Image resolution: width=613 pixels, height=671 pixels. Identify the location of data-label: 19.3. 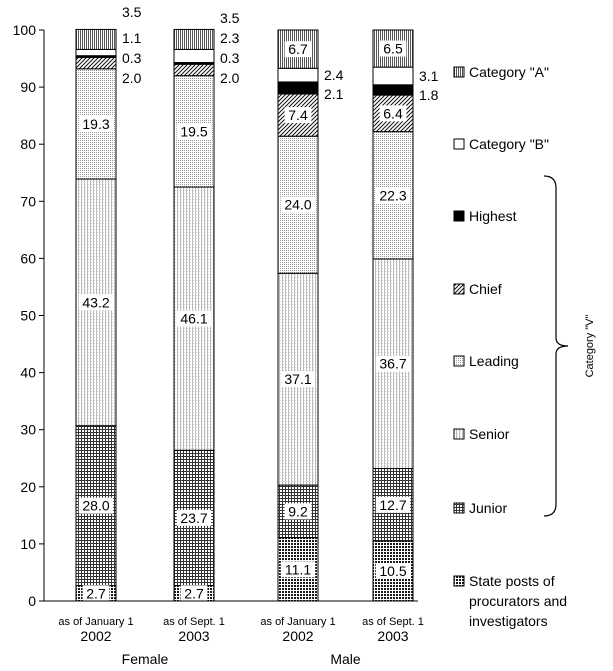
(95, 124).